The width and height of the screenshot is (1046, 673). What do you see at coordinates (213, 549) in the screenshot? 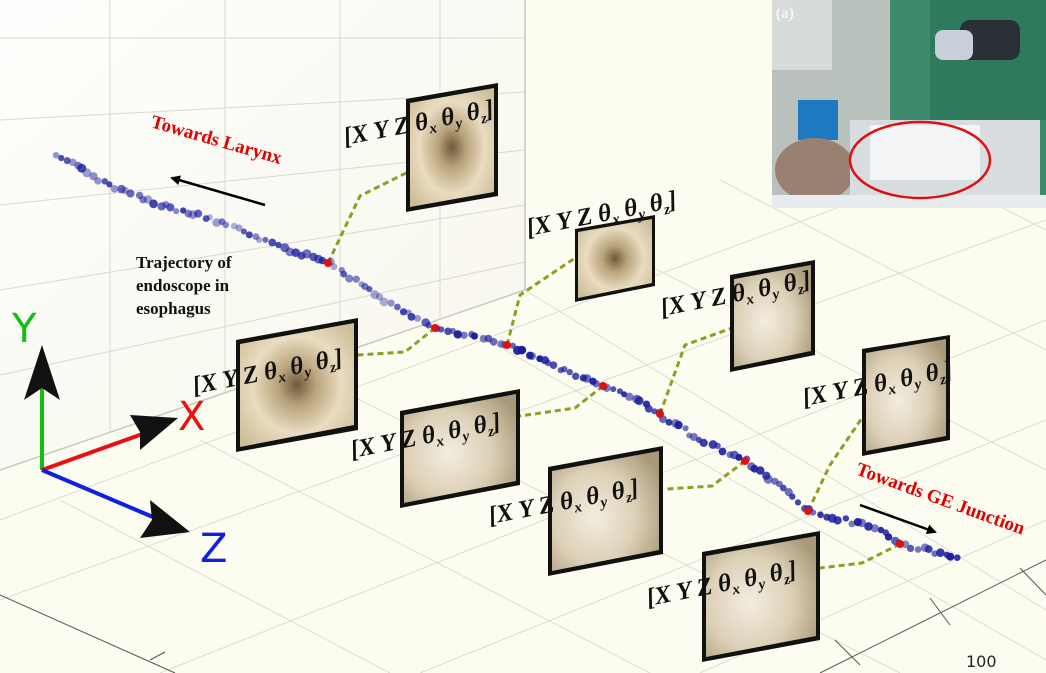
I see `axis-label-z: Z` at bounding box center [213, 549].